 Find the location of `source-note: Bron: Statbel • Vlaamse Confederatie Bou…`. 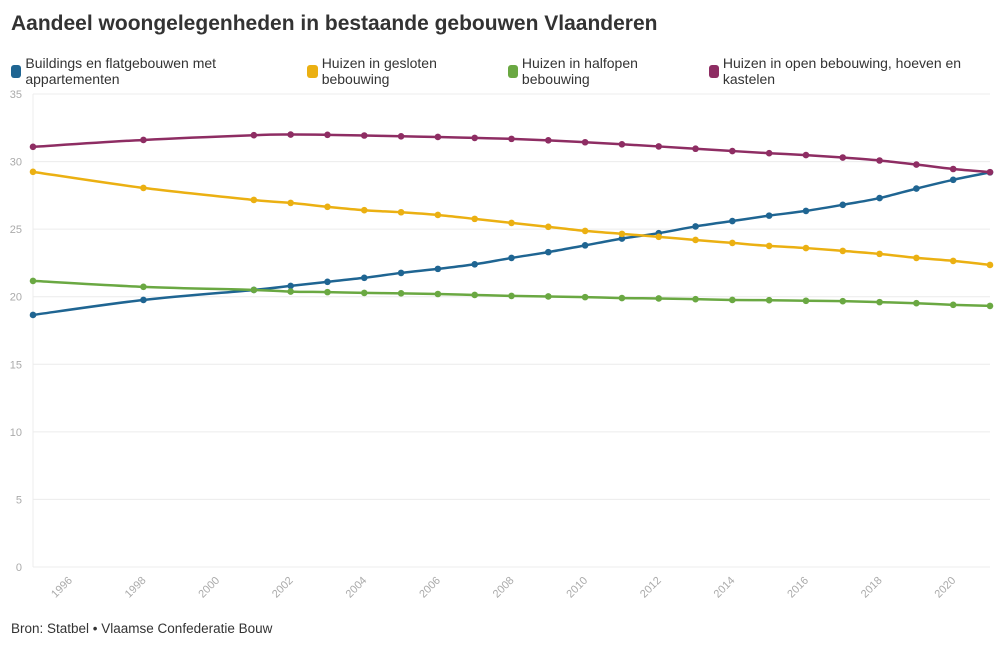

source-note: Bron: Statbel • Vlaamse Confederatie Bou… is located at coordinates (142, 628).